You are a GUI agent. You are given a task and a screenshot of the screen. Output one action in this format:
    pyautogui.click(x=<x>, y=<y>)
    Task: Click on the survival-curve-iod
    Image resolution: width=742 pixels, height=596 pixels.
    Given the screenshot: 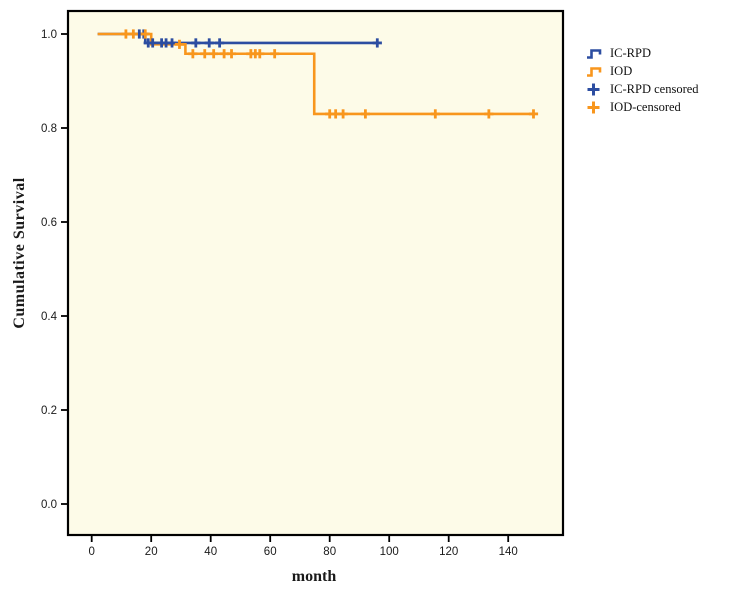 What is the action you would take?
    pyautogui.click(x=316, y=74)
    